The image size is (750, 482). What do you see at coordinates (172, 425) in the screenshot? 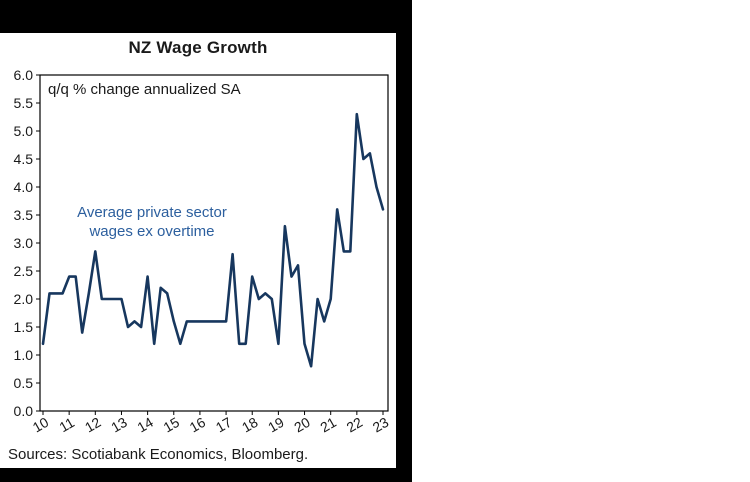
I see `x-tick-label: 15` at bounding box center [172, 425].